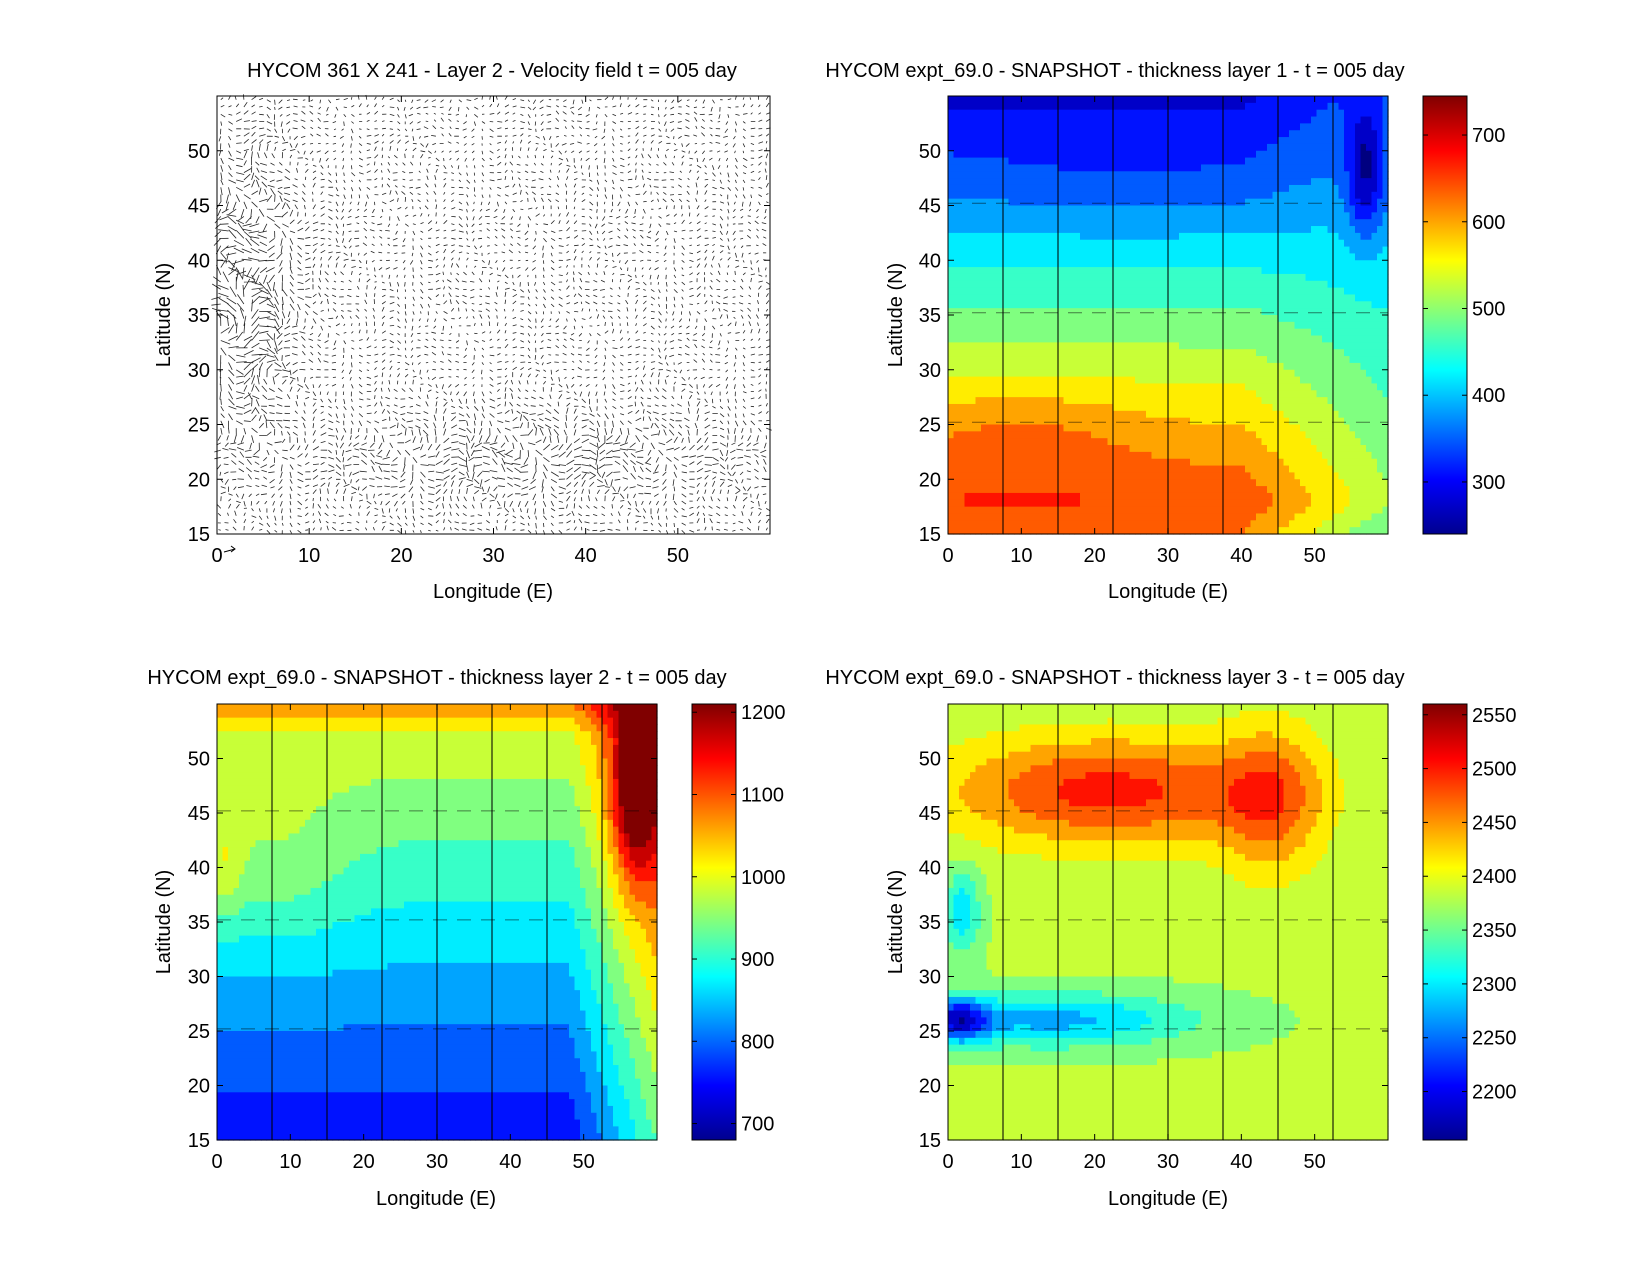 Image resolution: width=1650 pixels, height=1275 pixels. Describe the element at coordinates (1168, 592) in the screenshot. I see `layer1-xlabel: Longitude (E)` at that location.